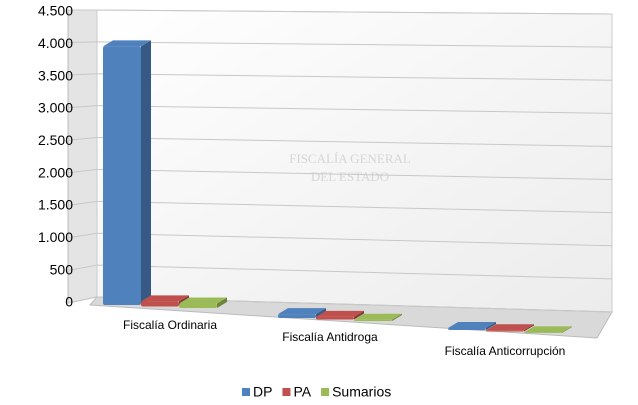  Describe the element at coordinates (55, 75) in the screenshot. I see `y-tick-label: 3.500` at that location.